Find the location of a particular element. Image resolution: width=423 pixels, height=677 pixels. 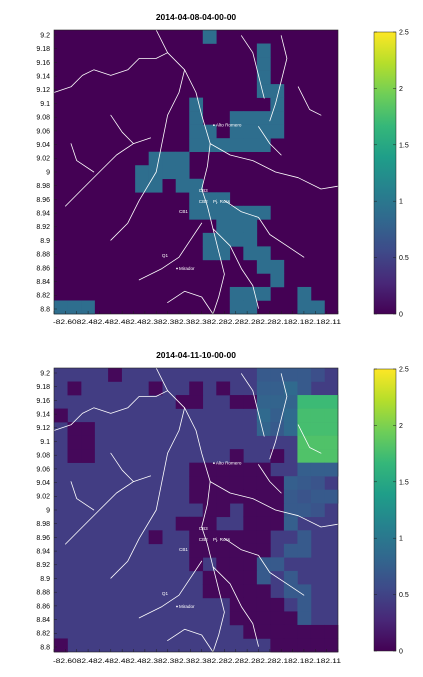

place-label: Mirador is located at coordinates (187, 606).